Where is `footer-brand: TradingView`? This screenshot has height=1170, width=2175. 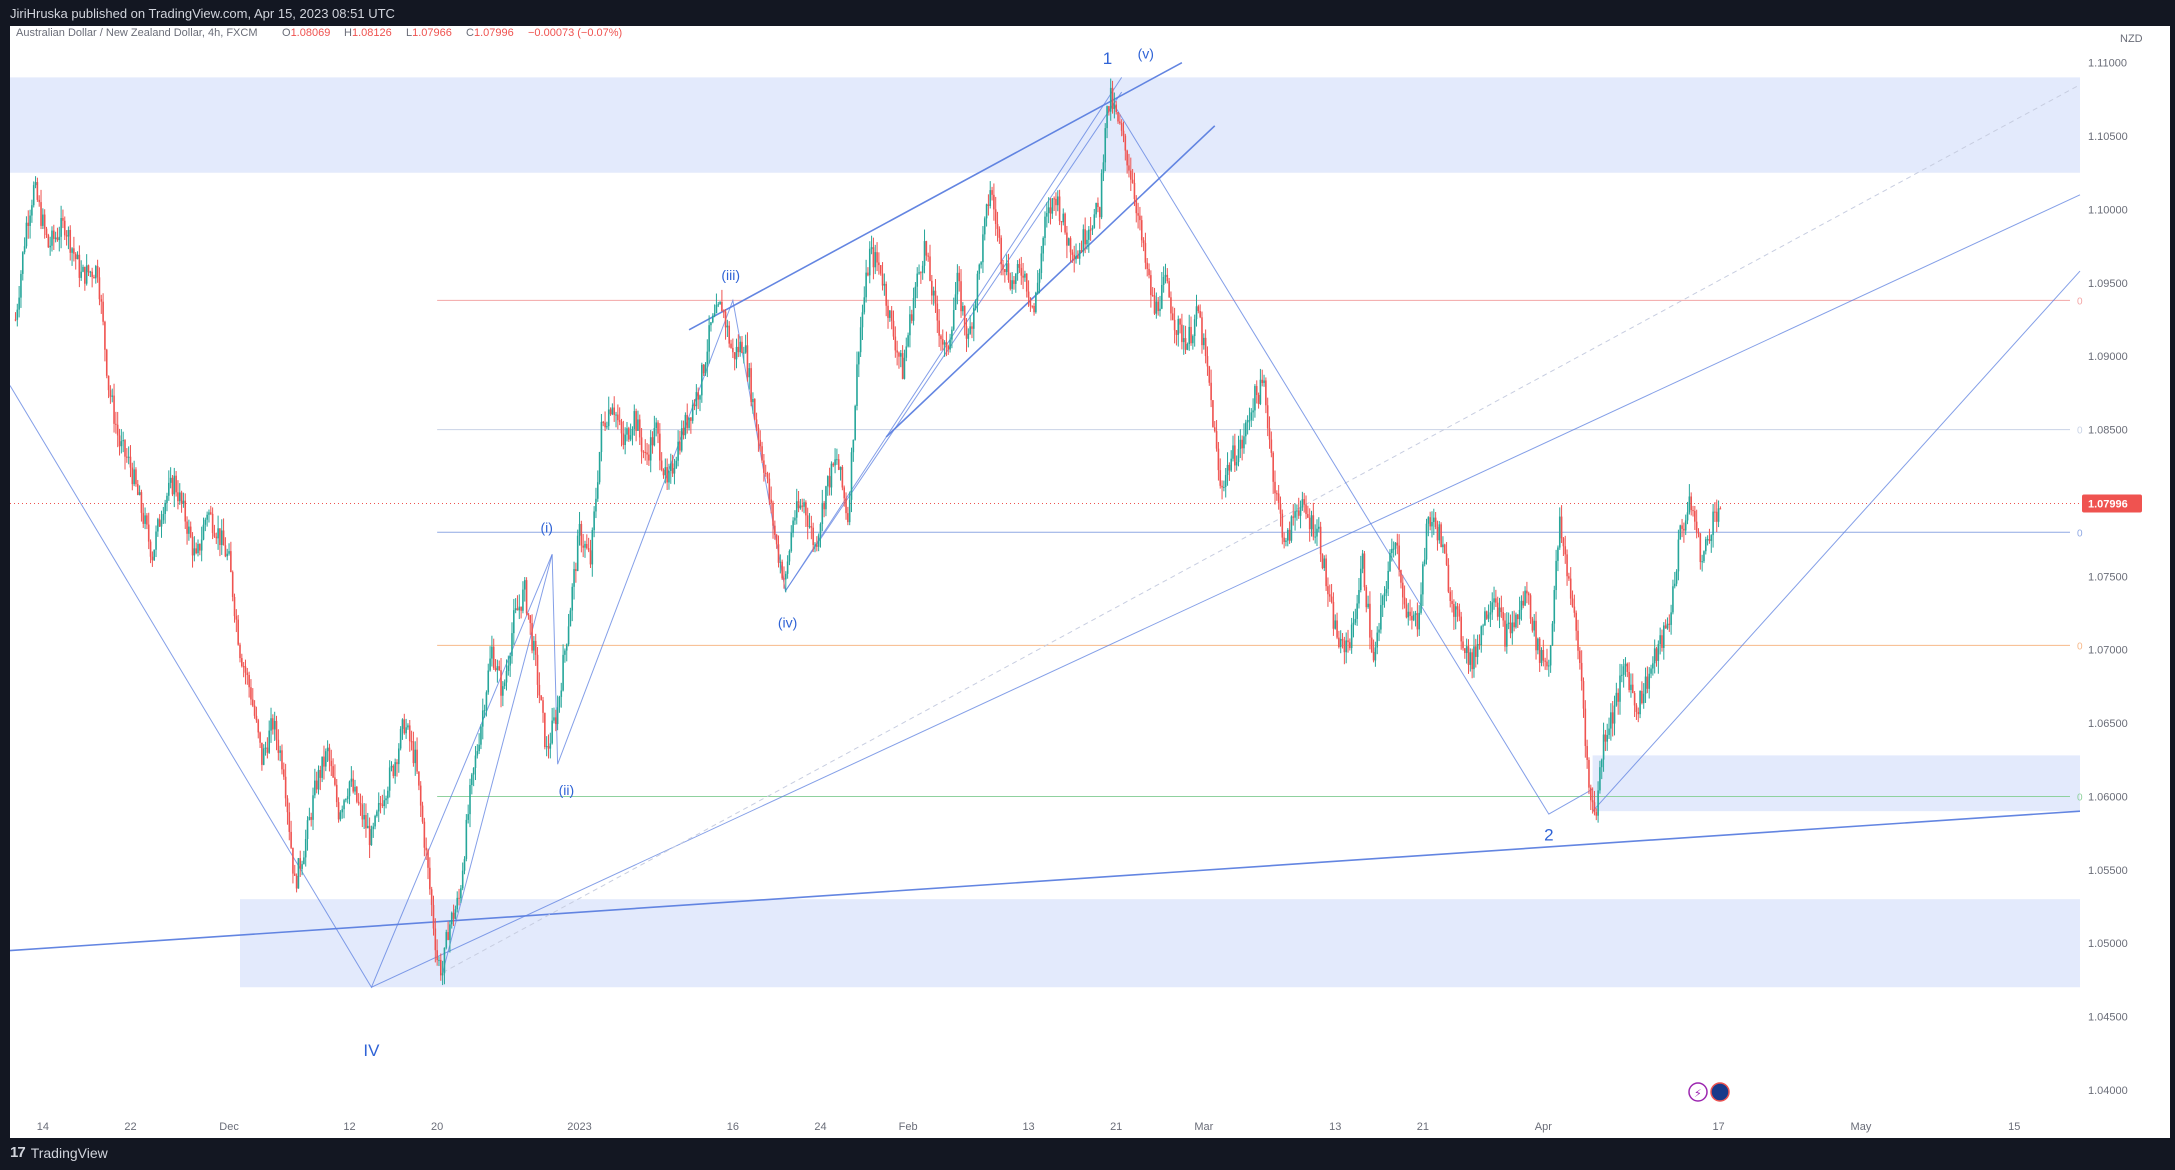 footer-brand: TradingView is located at coordinates (69, 1152).